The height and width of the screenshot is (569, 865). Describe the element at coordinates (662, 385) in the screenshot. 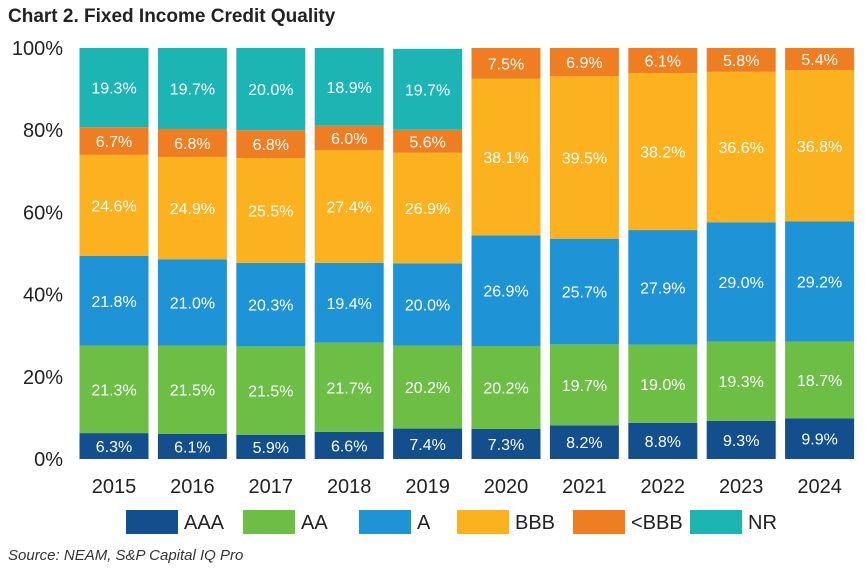

I see `data-label: 19.0%` at that location.